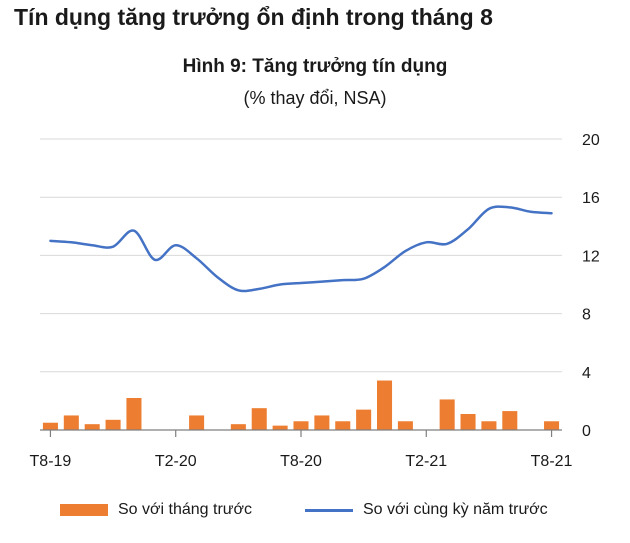  Describe the element at coordinates (329, 510) in the screenshot. I see `legend-line-swatch` at that location.